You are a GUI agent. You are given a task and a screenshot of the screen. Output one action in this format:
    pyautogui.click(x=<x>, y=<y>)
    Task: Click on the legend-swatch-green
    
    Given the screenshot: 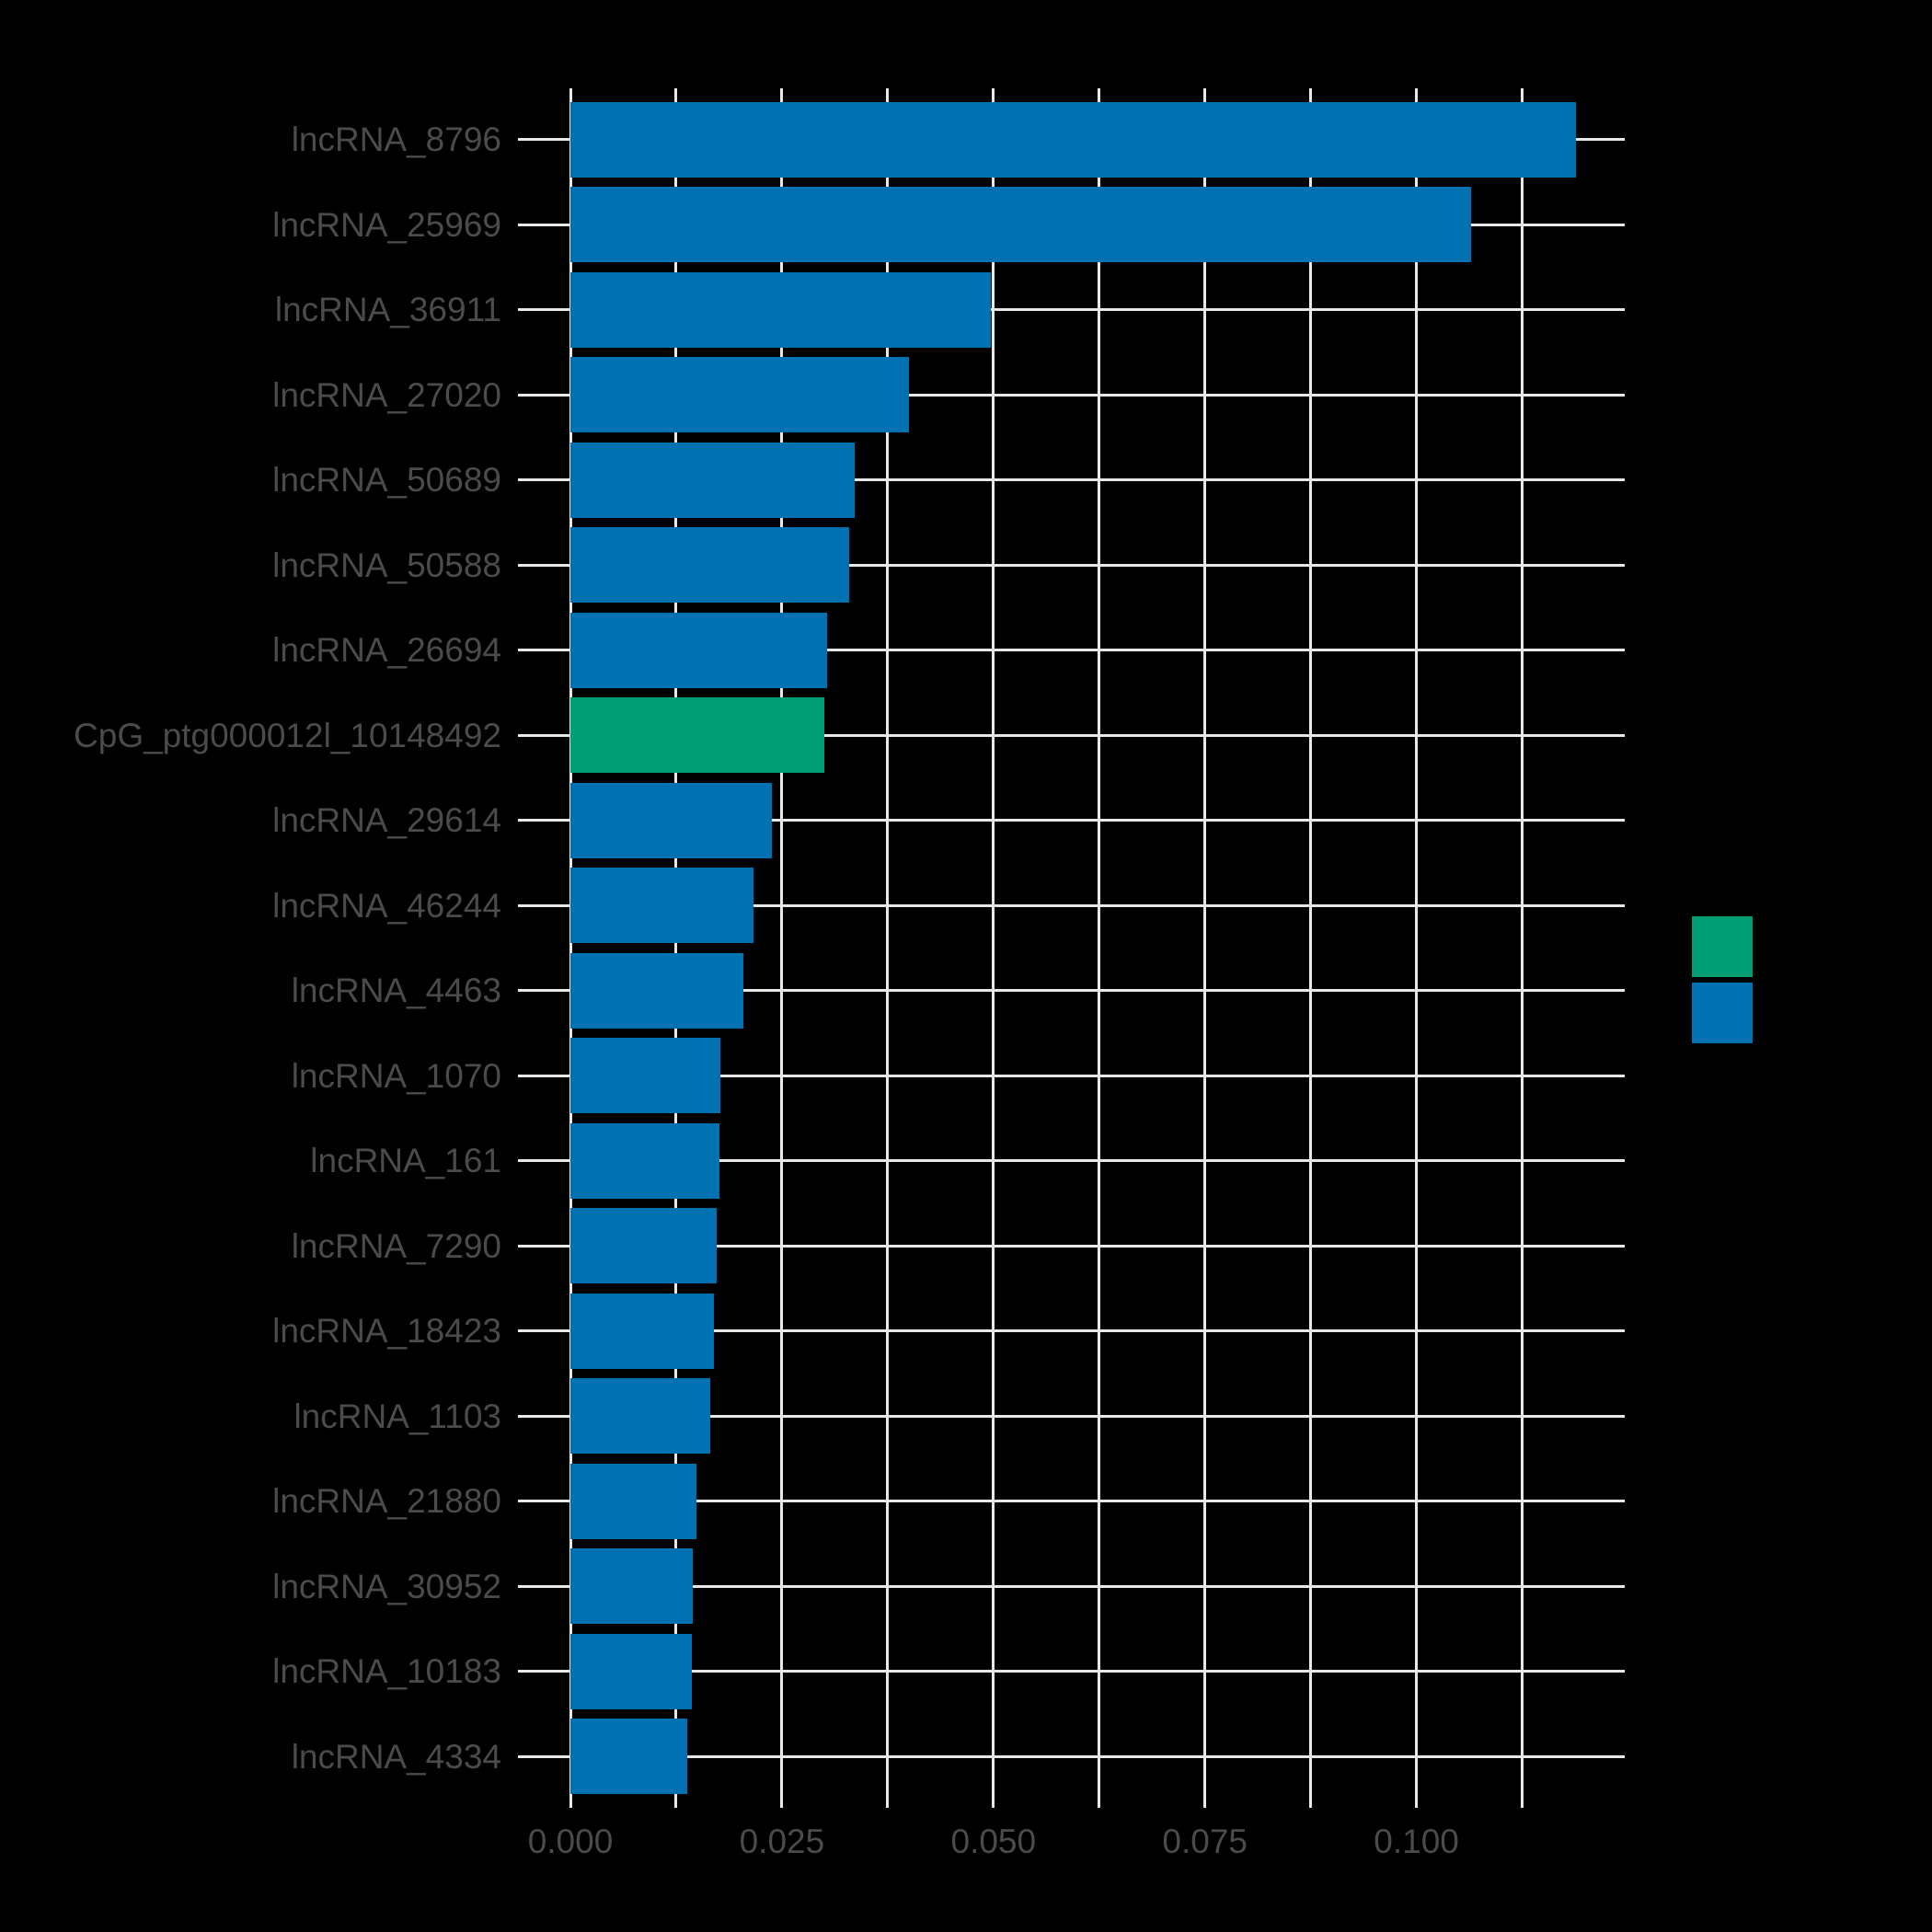 What is the action you would take?
    pyautogui.click(x=1722, y=947)
    